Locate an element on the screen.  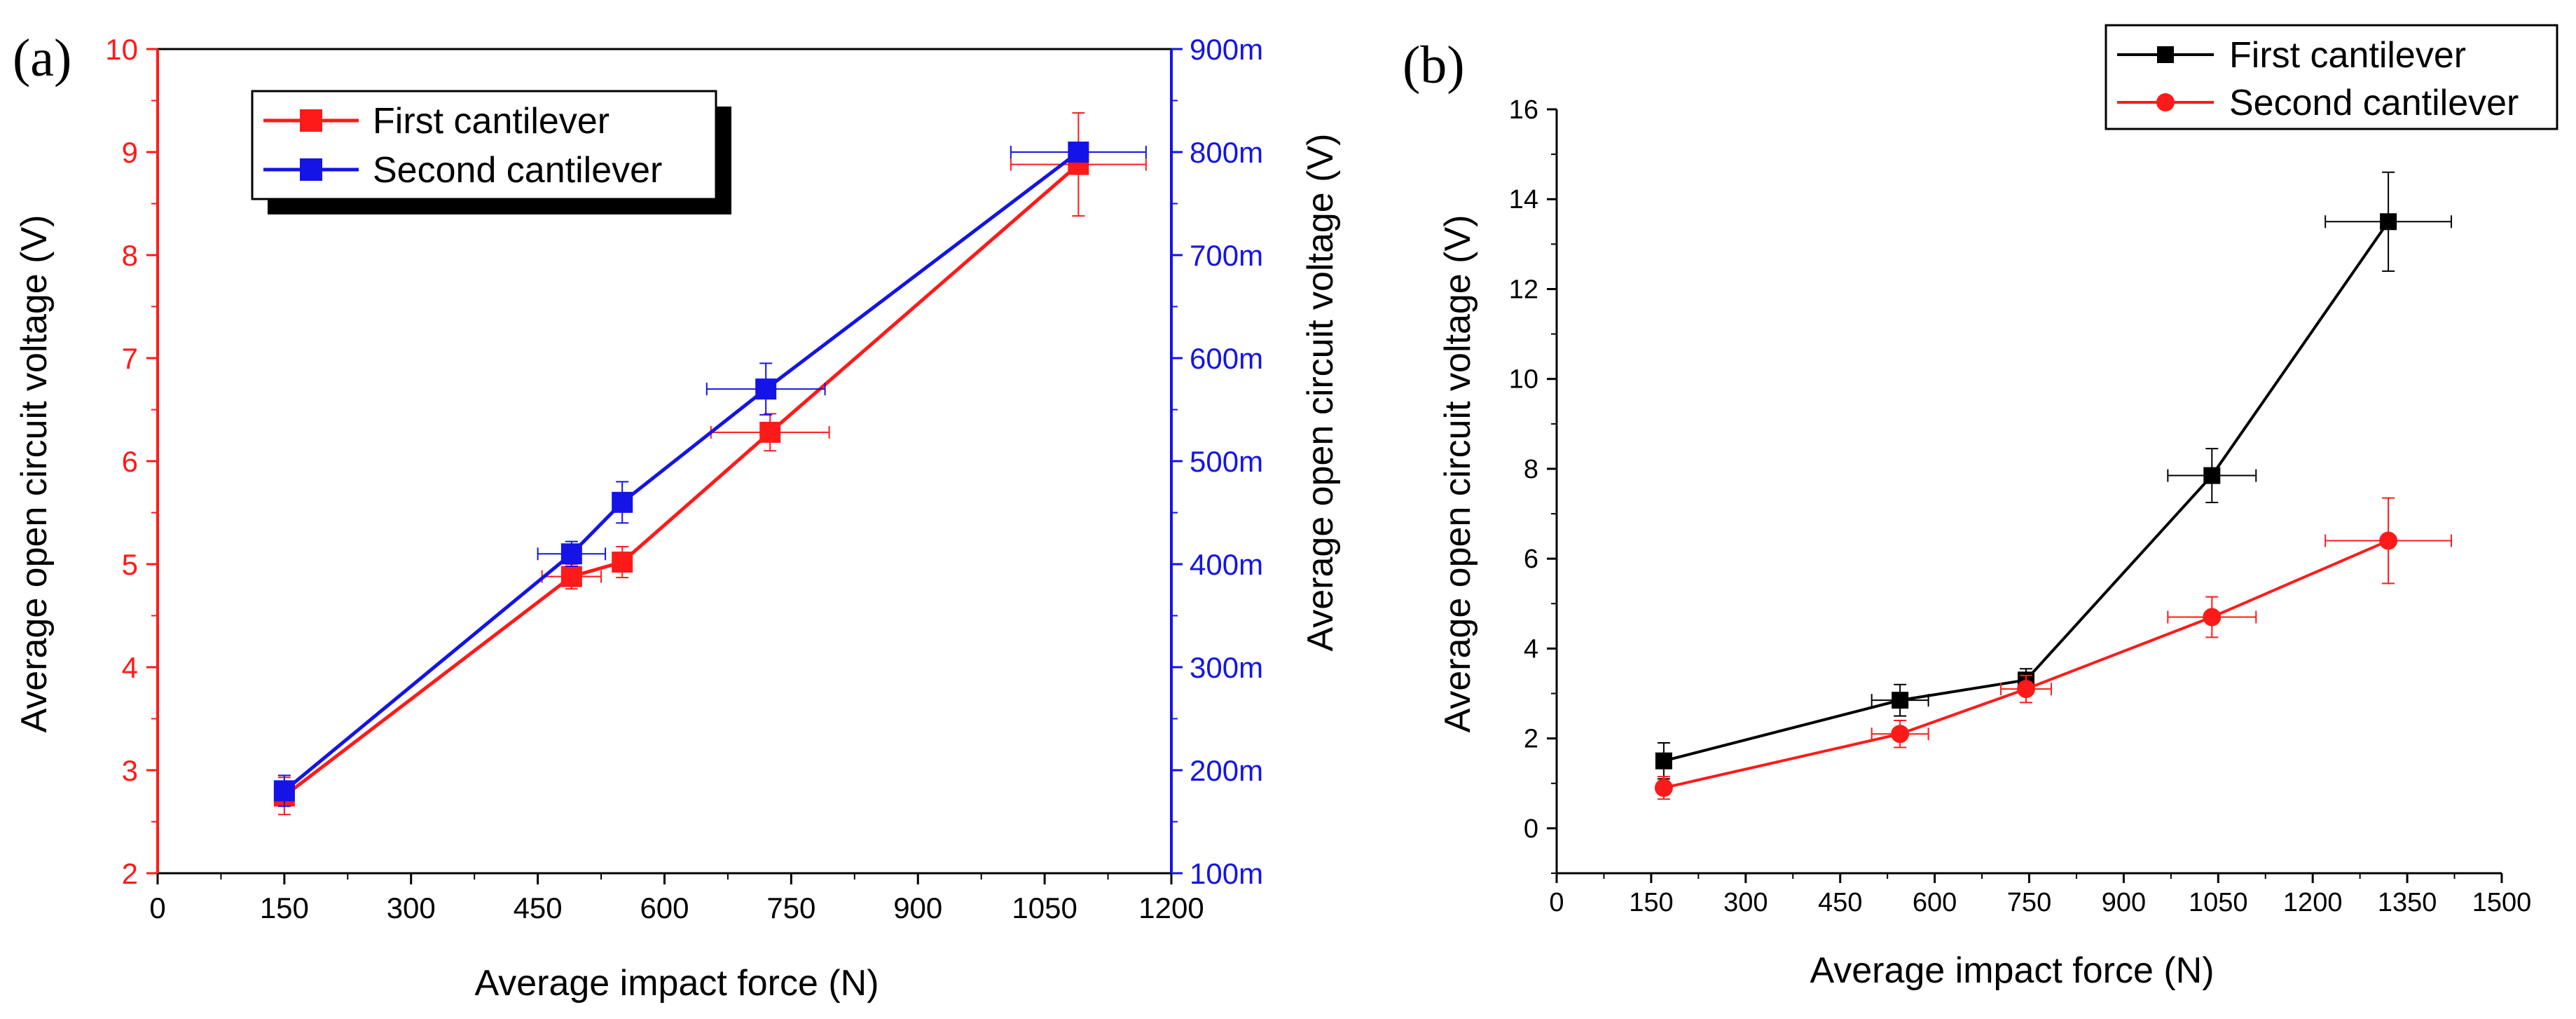
panel-a-y-right-tick-label: 700m is located at coordinates (1226, 255).